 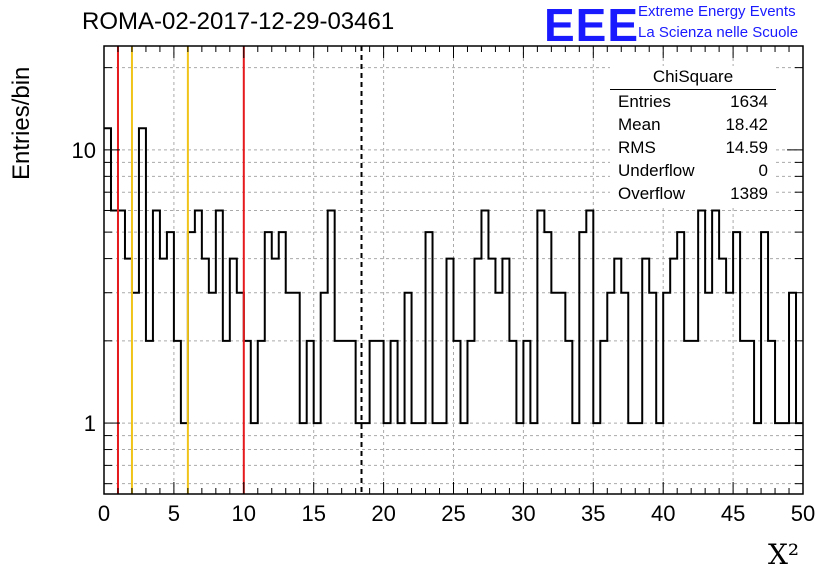 I want to click on stats-row-entries: Entries 1634, so click(x=693, y=101).